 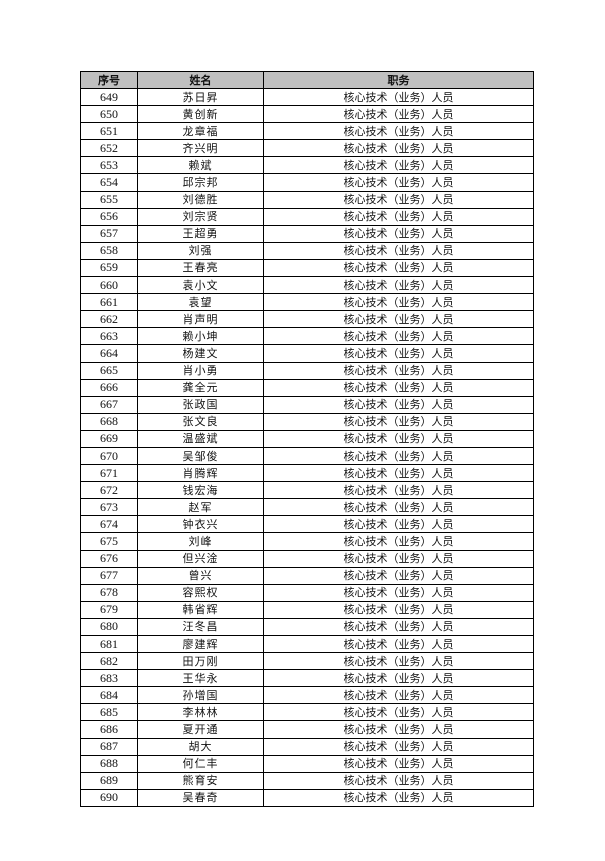 I want to click on cell-index: 670, so click(x=109, y=456).